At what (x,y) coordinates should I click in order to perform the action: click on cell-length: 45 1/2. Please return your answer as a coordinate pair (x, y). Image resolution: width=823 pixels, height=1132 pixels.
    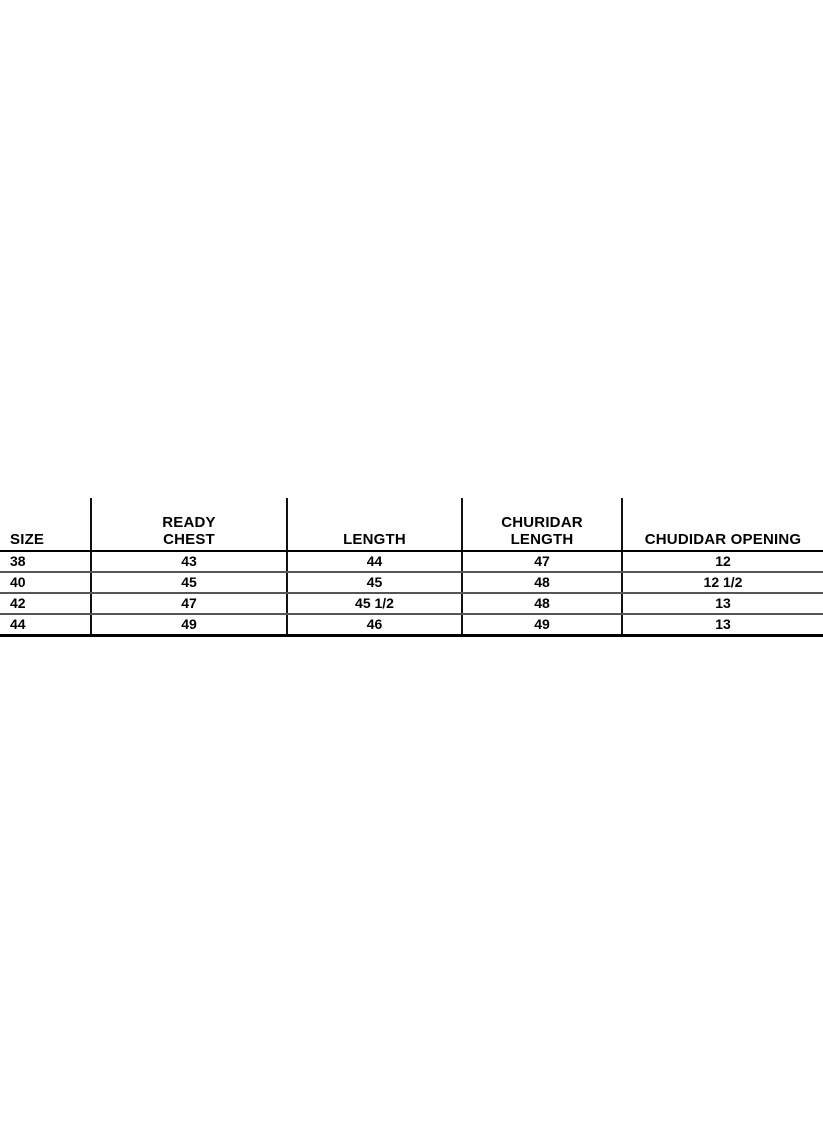
    Looking at the image, I should click on (374, 604).